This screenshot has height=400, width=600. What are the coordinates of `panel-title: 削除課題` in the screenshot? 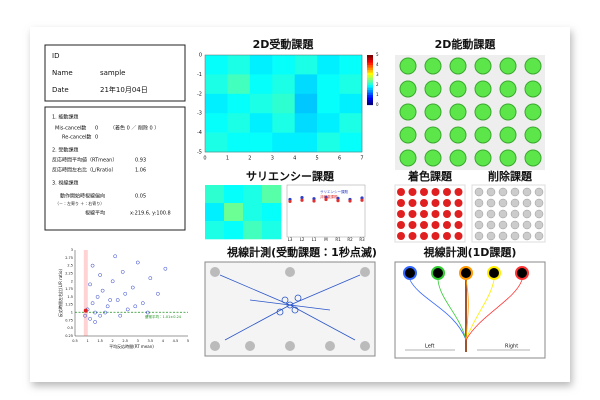 It's located at (510, 176).